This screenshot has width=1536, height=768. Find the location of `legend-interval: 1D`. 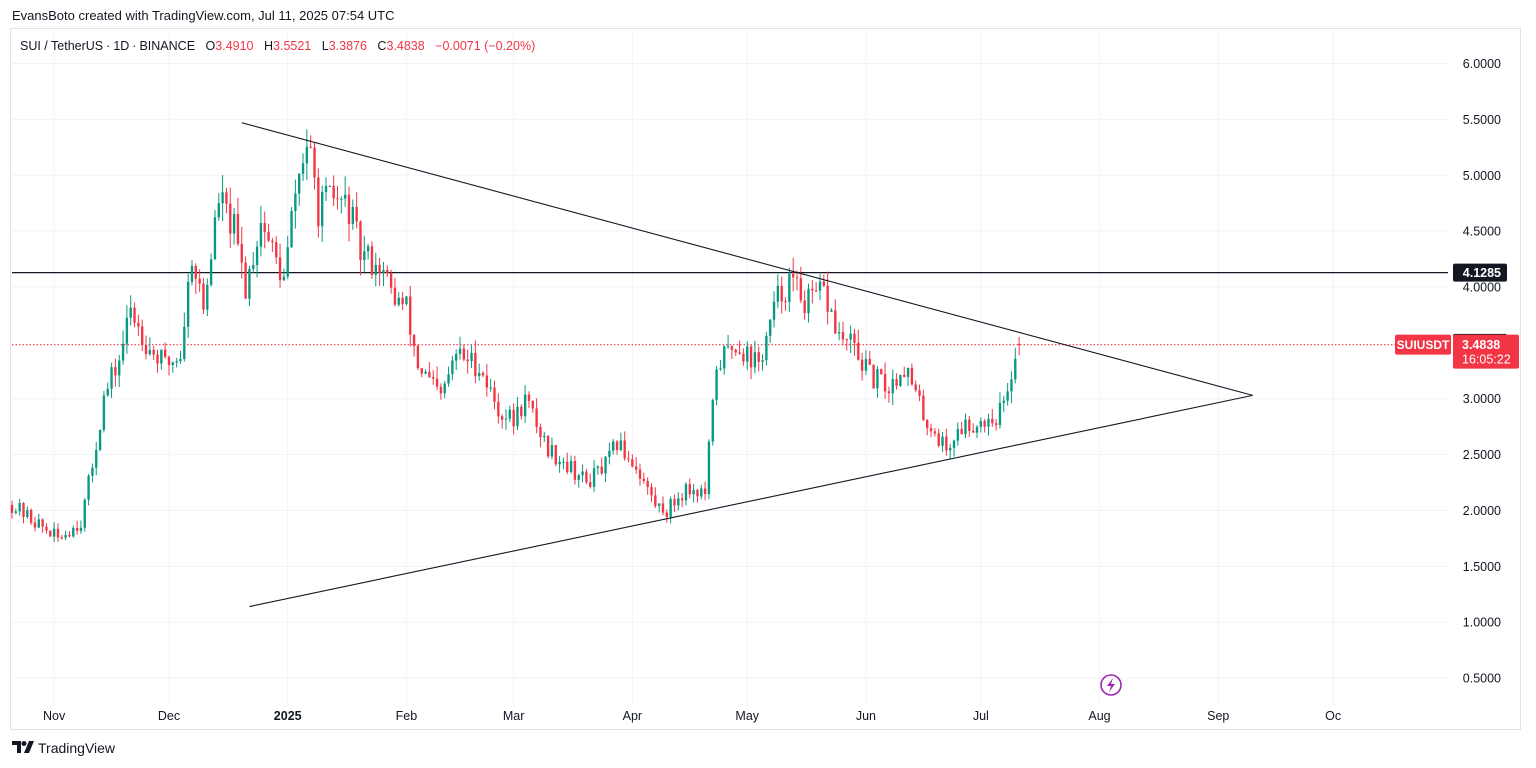

legend-interval: 1D is located at coordinates (121, 46).